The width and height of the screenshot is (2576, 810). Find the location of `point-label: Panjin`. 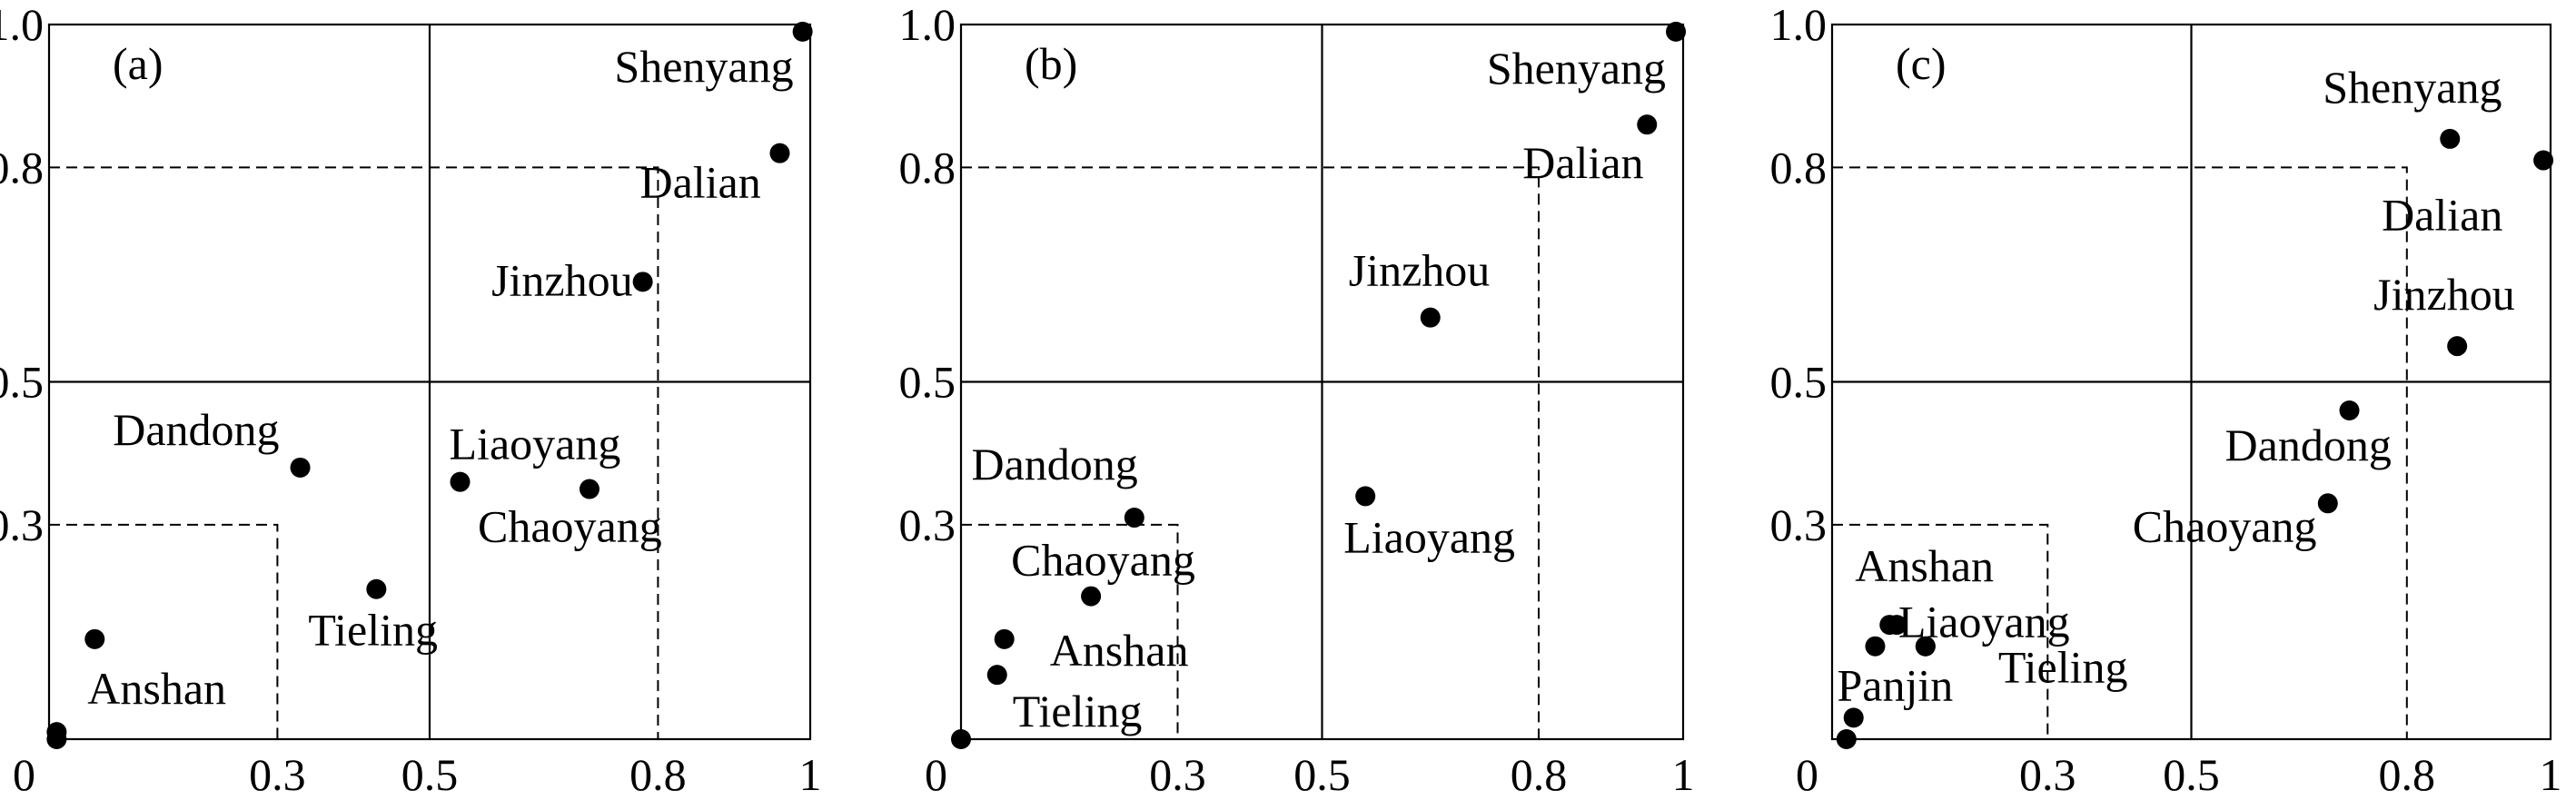

point-label: Panjin is located at coordinates (1895, 685).